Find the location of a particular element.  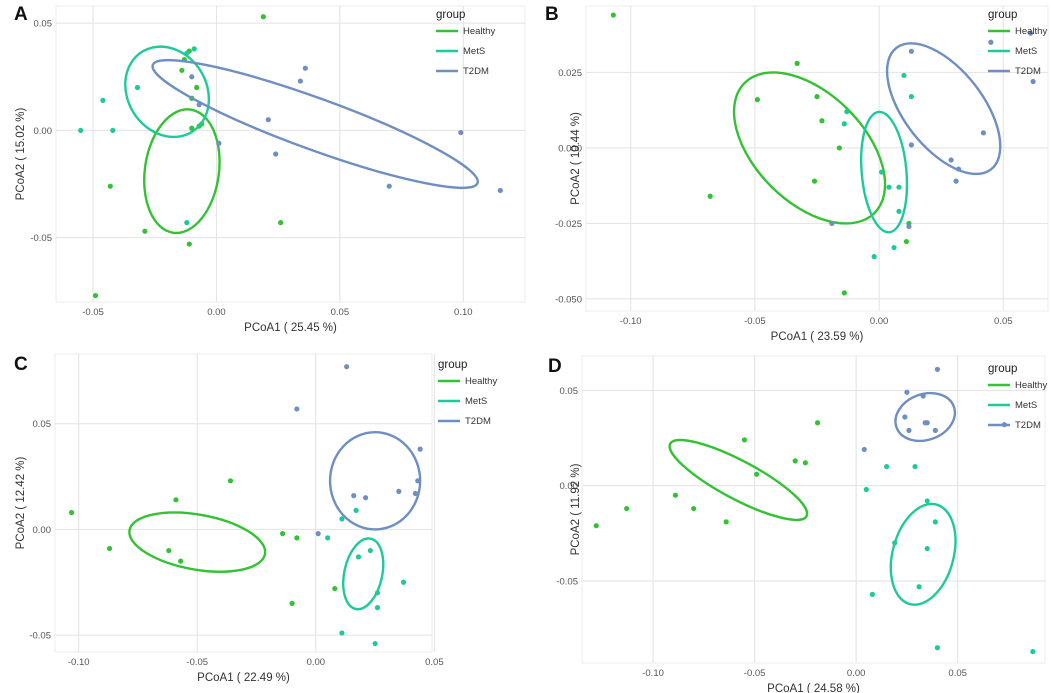

series-t2dm is located at coordinates (327, 126).